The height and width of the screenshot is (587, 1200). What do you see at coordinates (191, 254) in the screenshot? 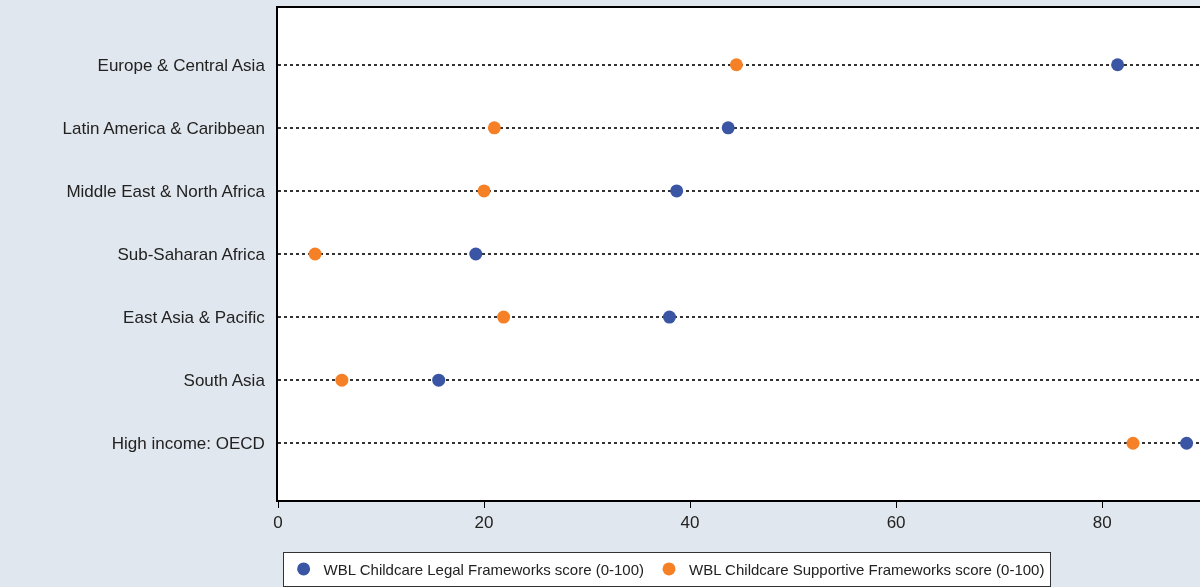
I see `y-tick-label: Sub-Saharan Africa` at bounding box center [191, 254].